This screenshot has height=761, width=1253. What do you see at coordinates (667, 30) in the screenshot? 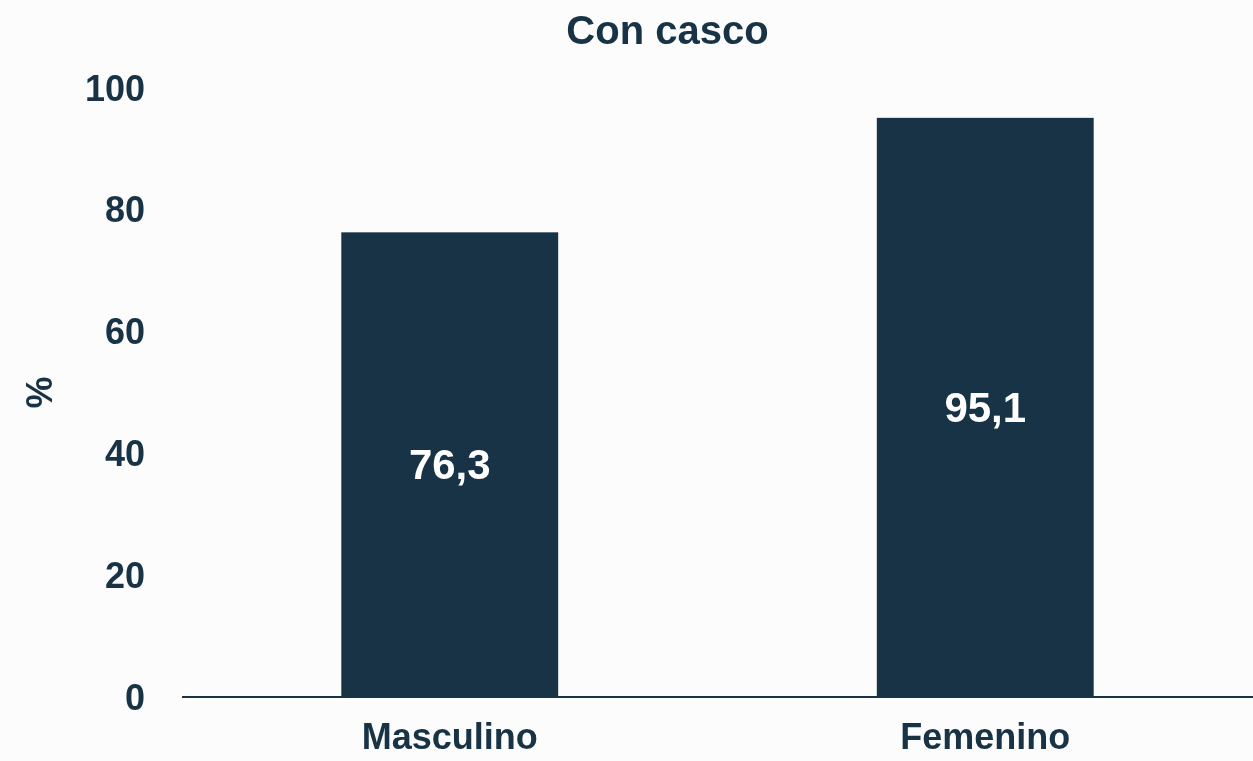
I see `chart-title: Con casco` at bounding box center [667, 30].